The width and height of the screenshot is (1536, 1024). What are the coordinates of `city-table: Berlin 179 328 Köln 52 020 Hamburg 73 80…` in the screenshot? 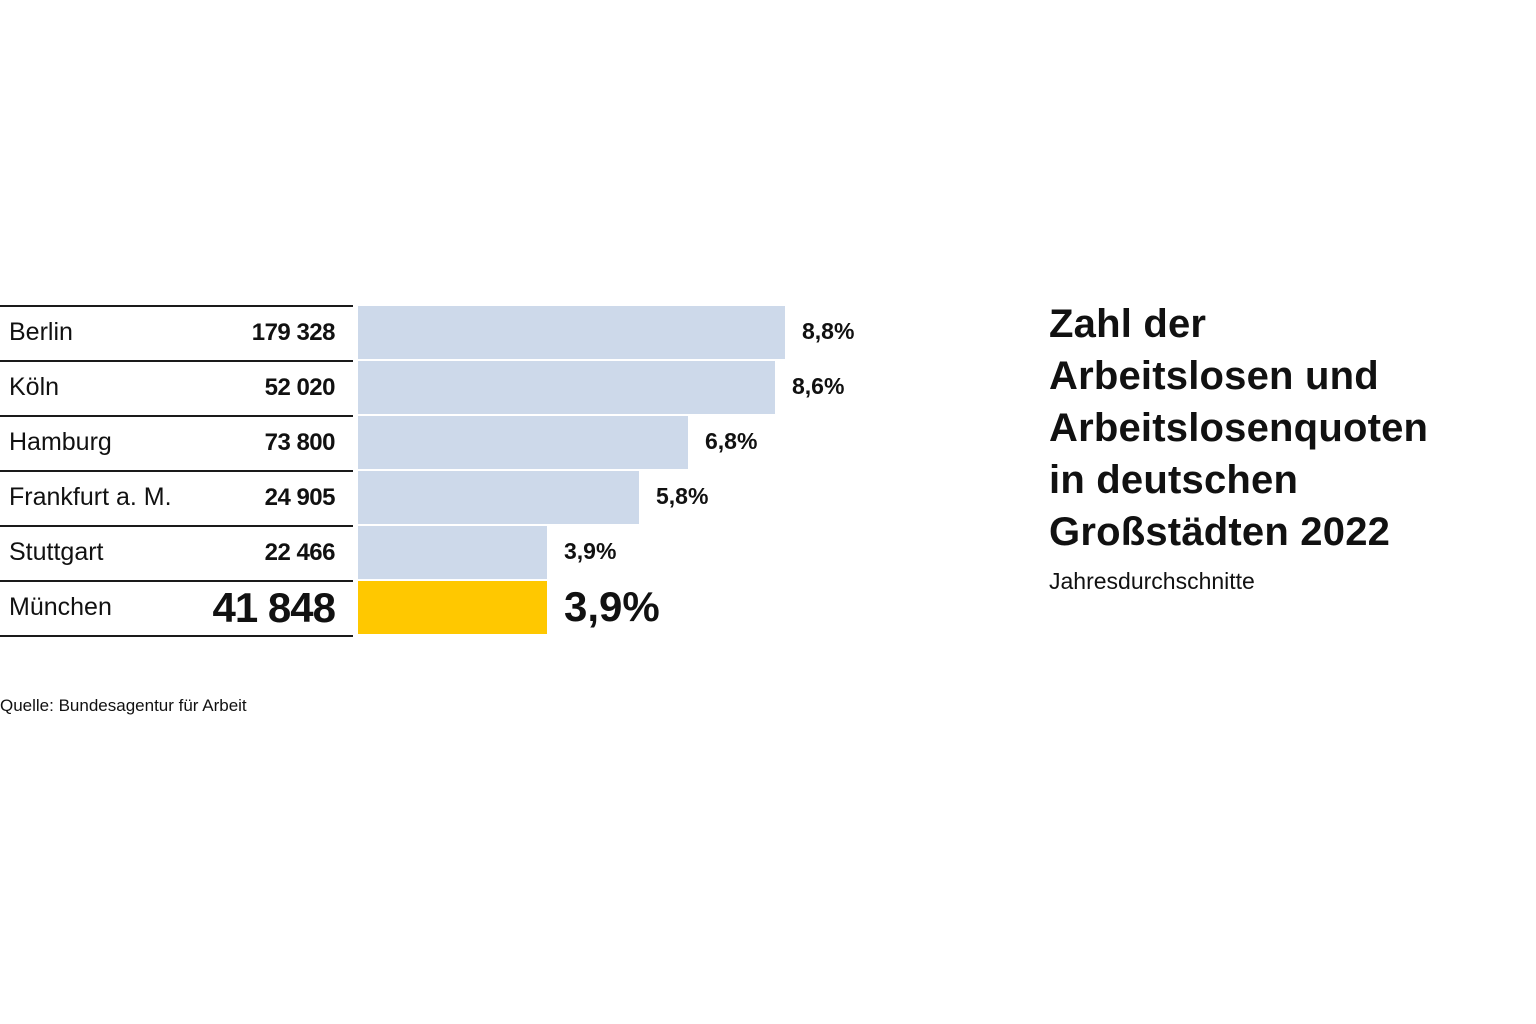 It's located at (176, 471).